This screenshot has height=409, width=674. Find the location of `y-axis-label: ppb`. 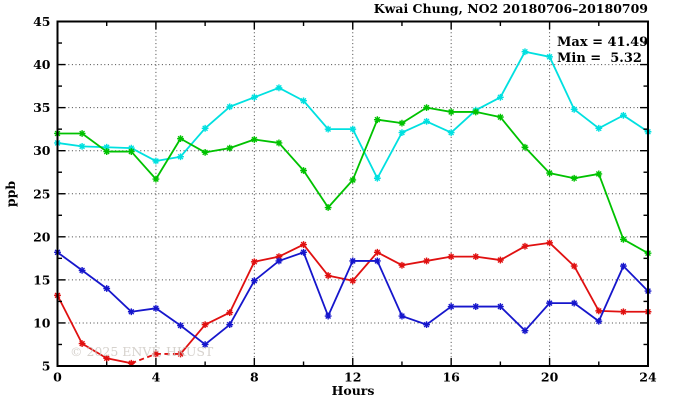

y-axis-label: ppb is located at coordinates (10, 194).